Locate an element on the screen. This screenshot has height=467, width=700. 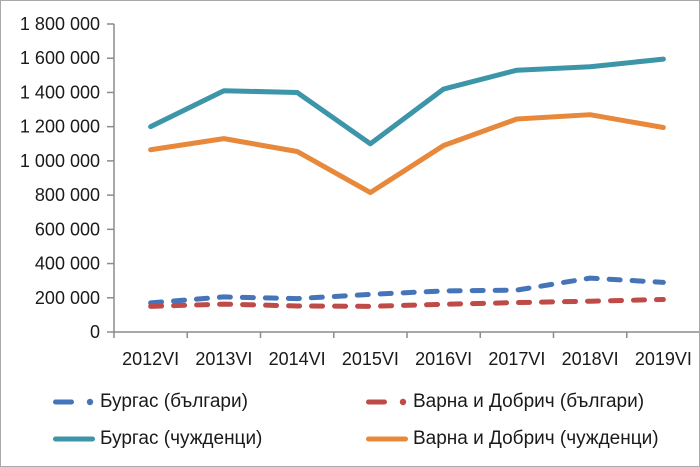
legend-label: Варна и Добрич (чужденци) is located at coordinates (536, 438).